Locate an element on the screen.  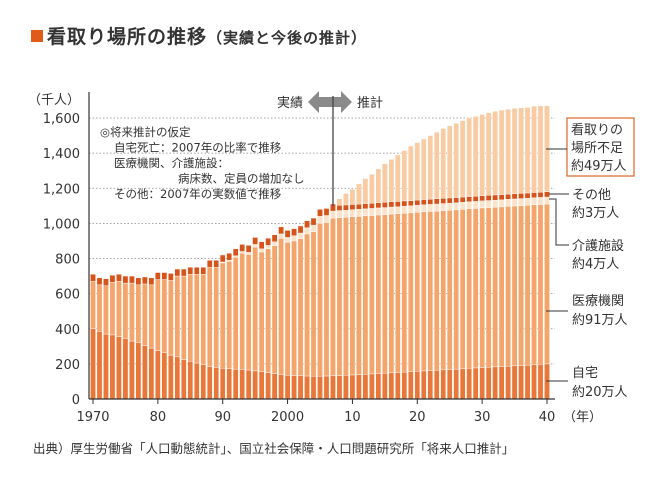
x-tick-label: 2000 is located at coordinates (287, 417).